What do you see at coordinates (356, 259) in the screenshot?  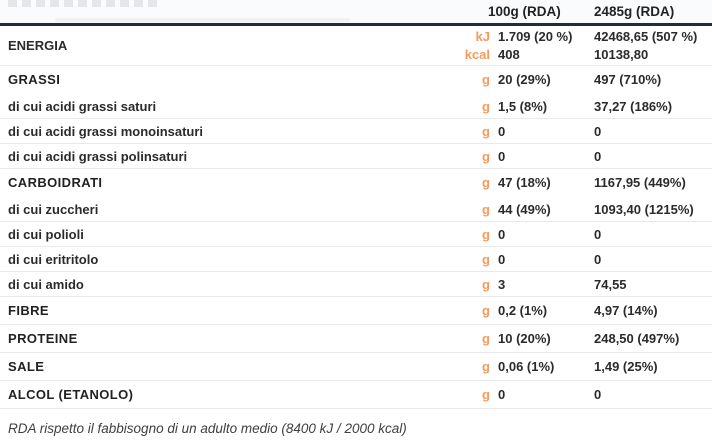 I see `table-row-eritritolo: di cui eritritolo g 0 0` at bounding box center [356, 259].